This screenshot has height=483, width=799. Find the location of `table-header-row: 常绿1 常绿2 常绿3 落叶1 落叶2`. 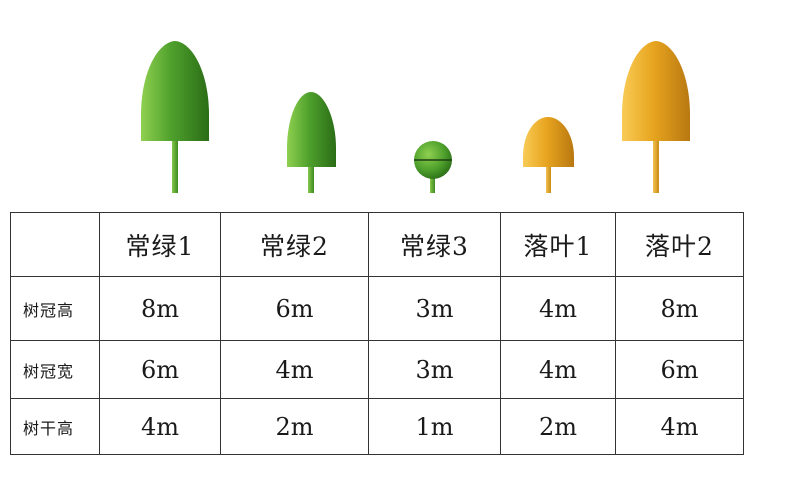

table-header-row: 常绿1 常绿2 常绿3 落叶1 落叶2 is located at coordinates (377, 244).